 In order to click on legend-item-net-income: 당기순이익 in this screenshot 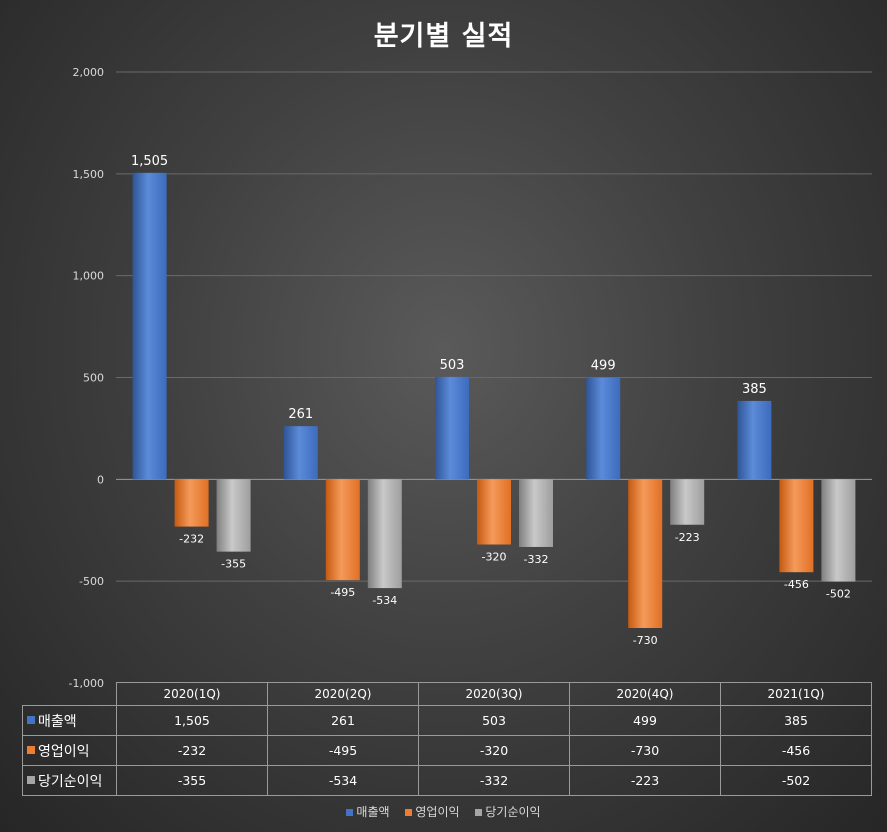, I will do `click(508, 811)`.